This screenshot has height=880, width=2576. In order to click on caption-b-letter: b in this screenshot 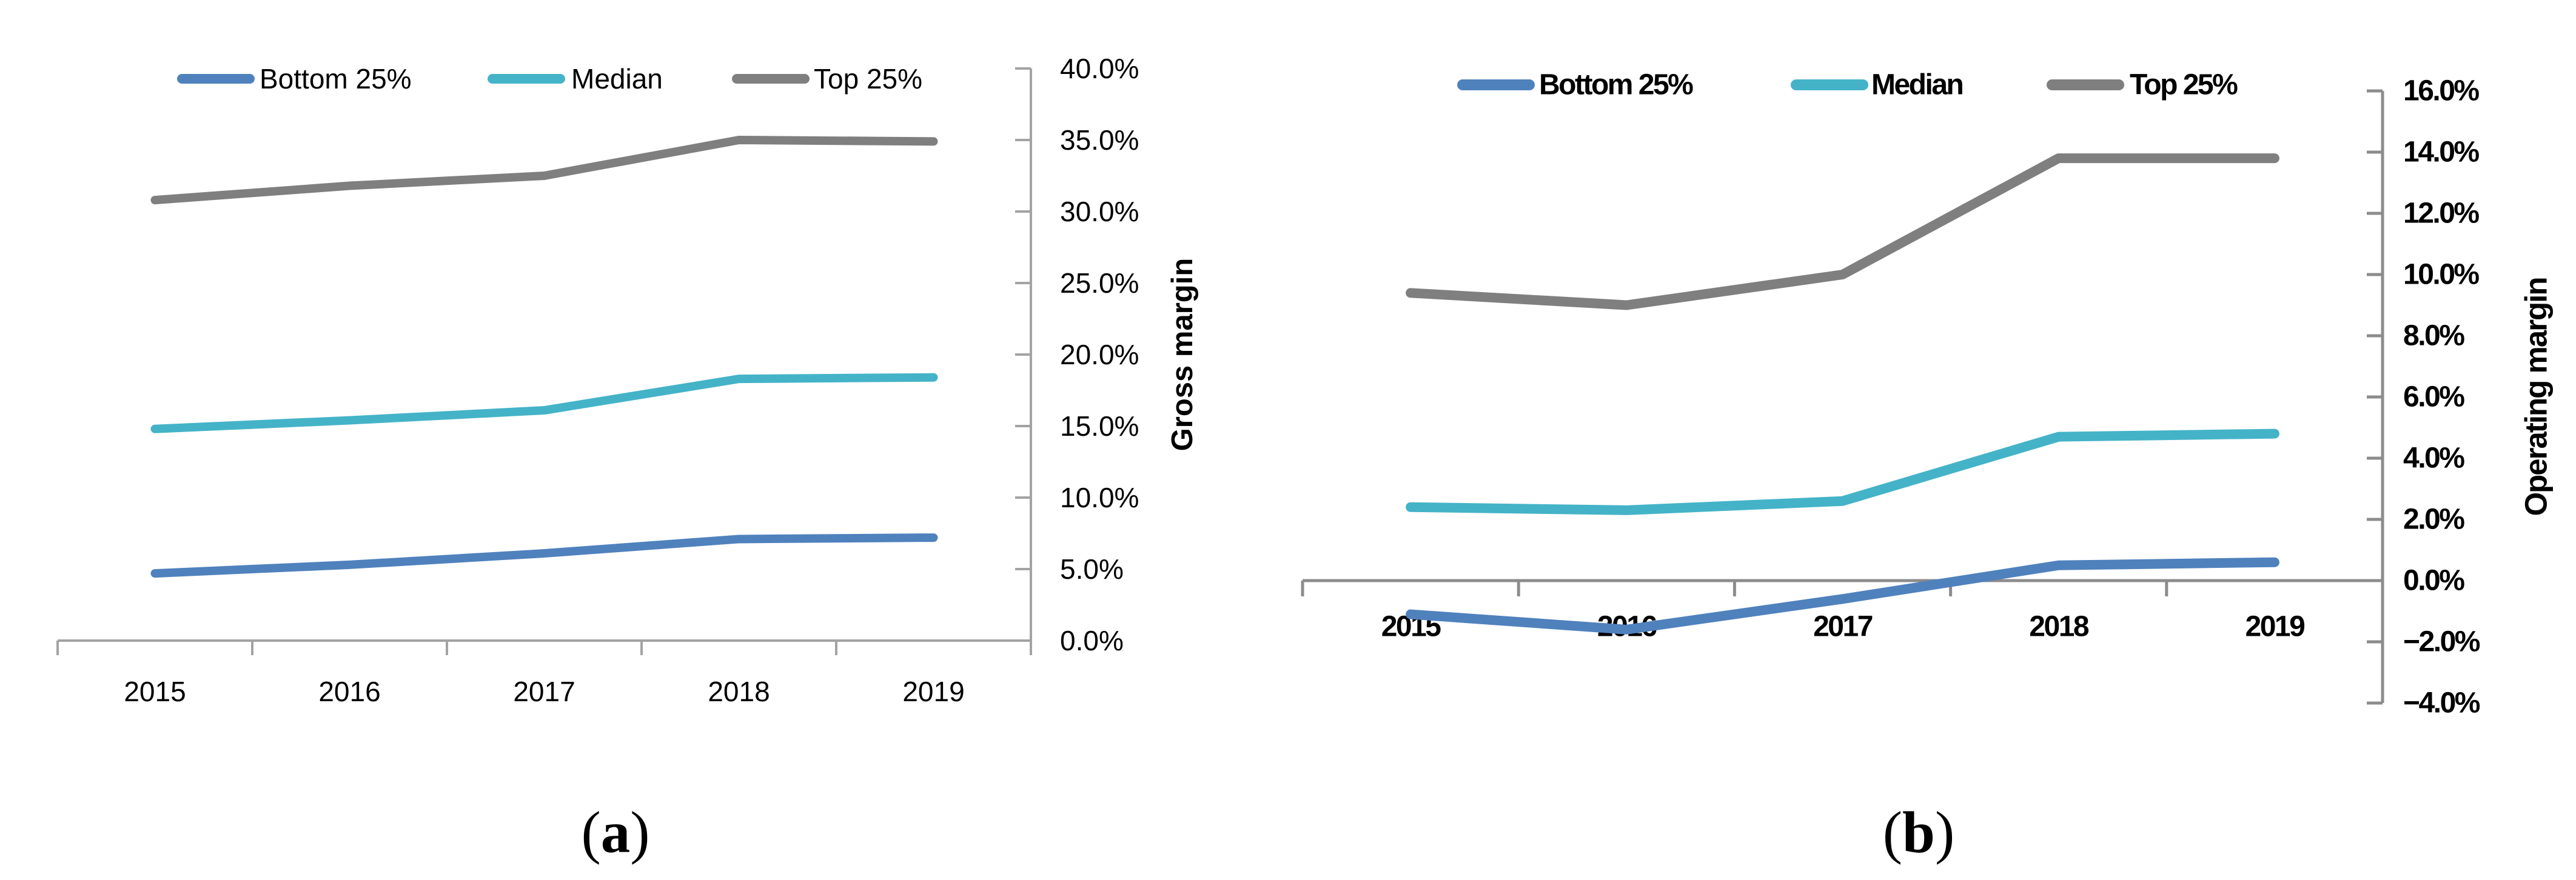, I will do `click(1918, 832)`.